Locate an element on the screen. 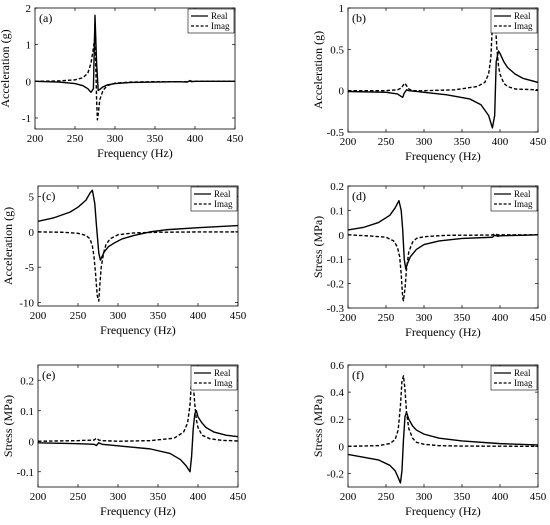 The width and height of the screenshot is (550, 525). y-axis-label: Stress (MPa) is located at coordinates (318, 426).